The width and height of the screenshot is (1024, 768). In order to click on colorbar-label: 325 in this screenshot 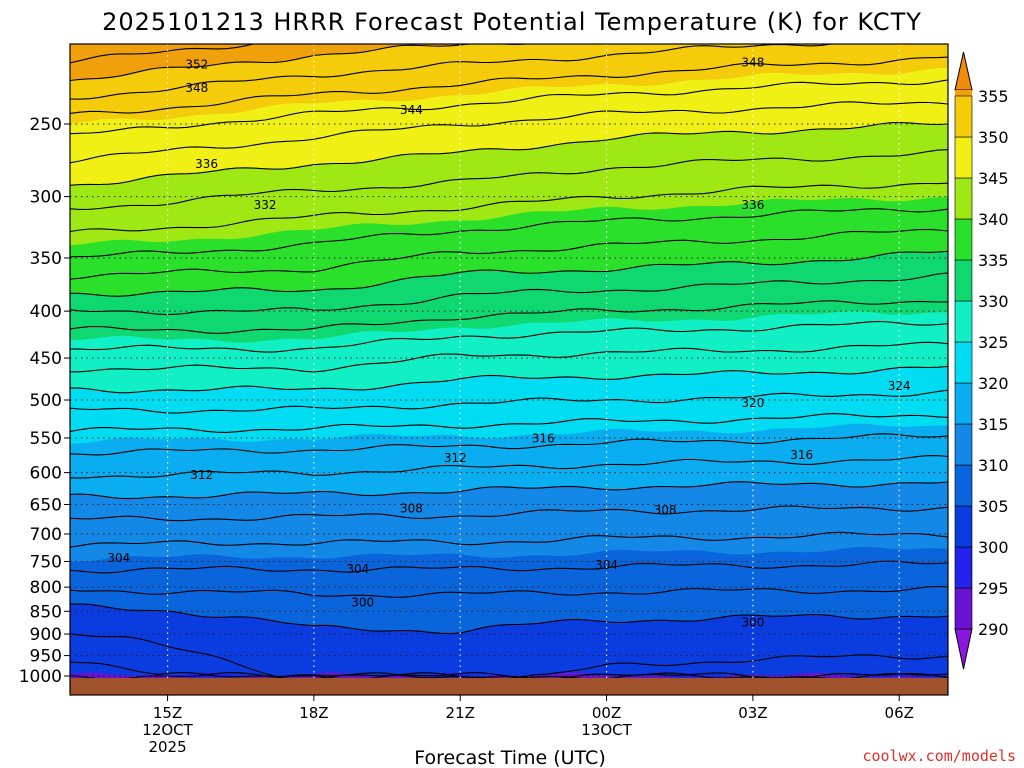, I will do `click(993, 342)`.